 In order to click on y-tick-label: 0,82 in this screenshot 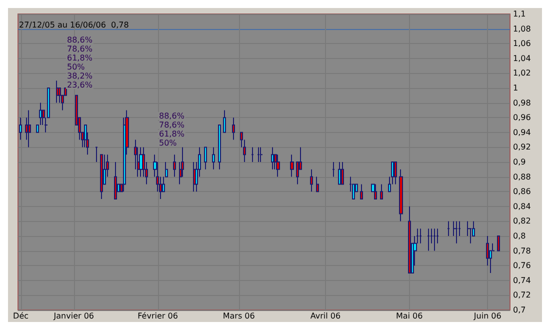, I will do `click(522, 221)`.